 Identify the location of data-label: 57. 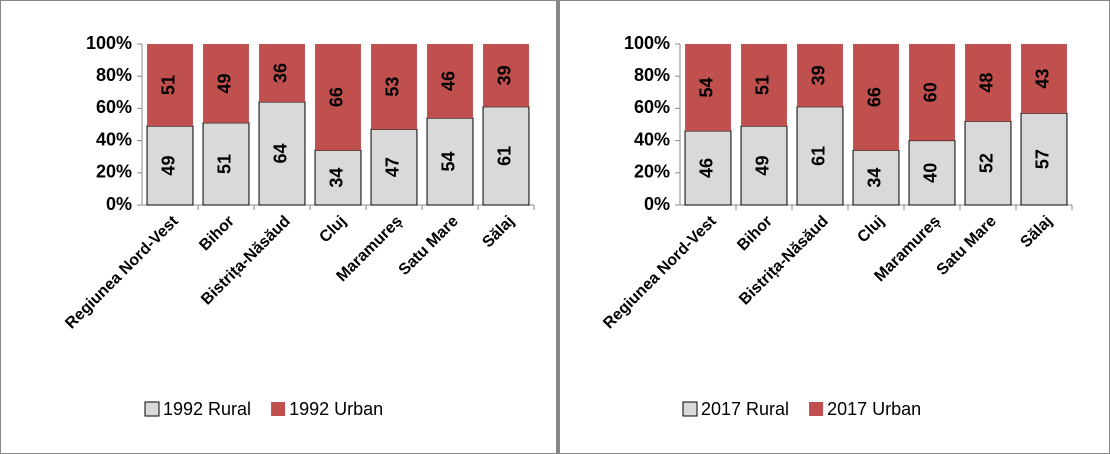
(1043, 159).